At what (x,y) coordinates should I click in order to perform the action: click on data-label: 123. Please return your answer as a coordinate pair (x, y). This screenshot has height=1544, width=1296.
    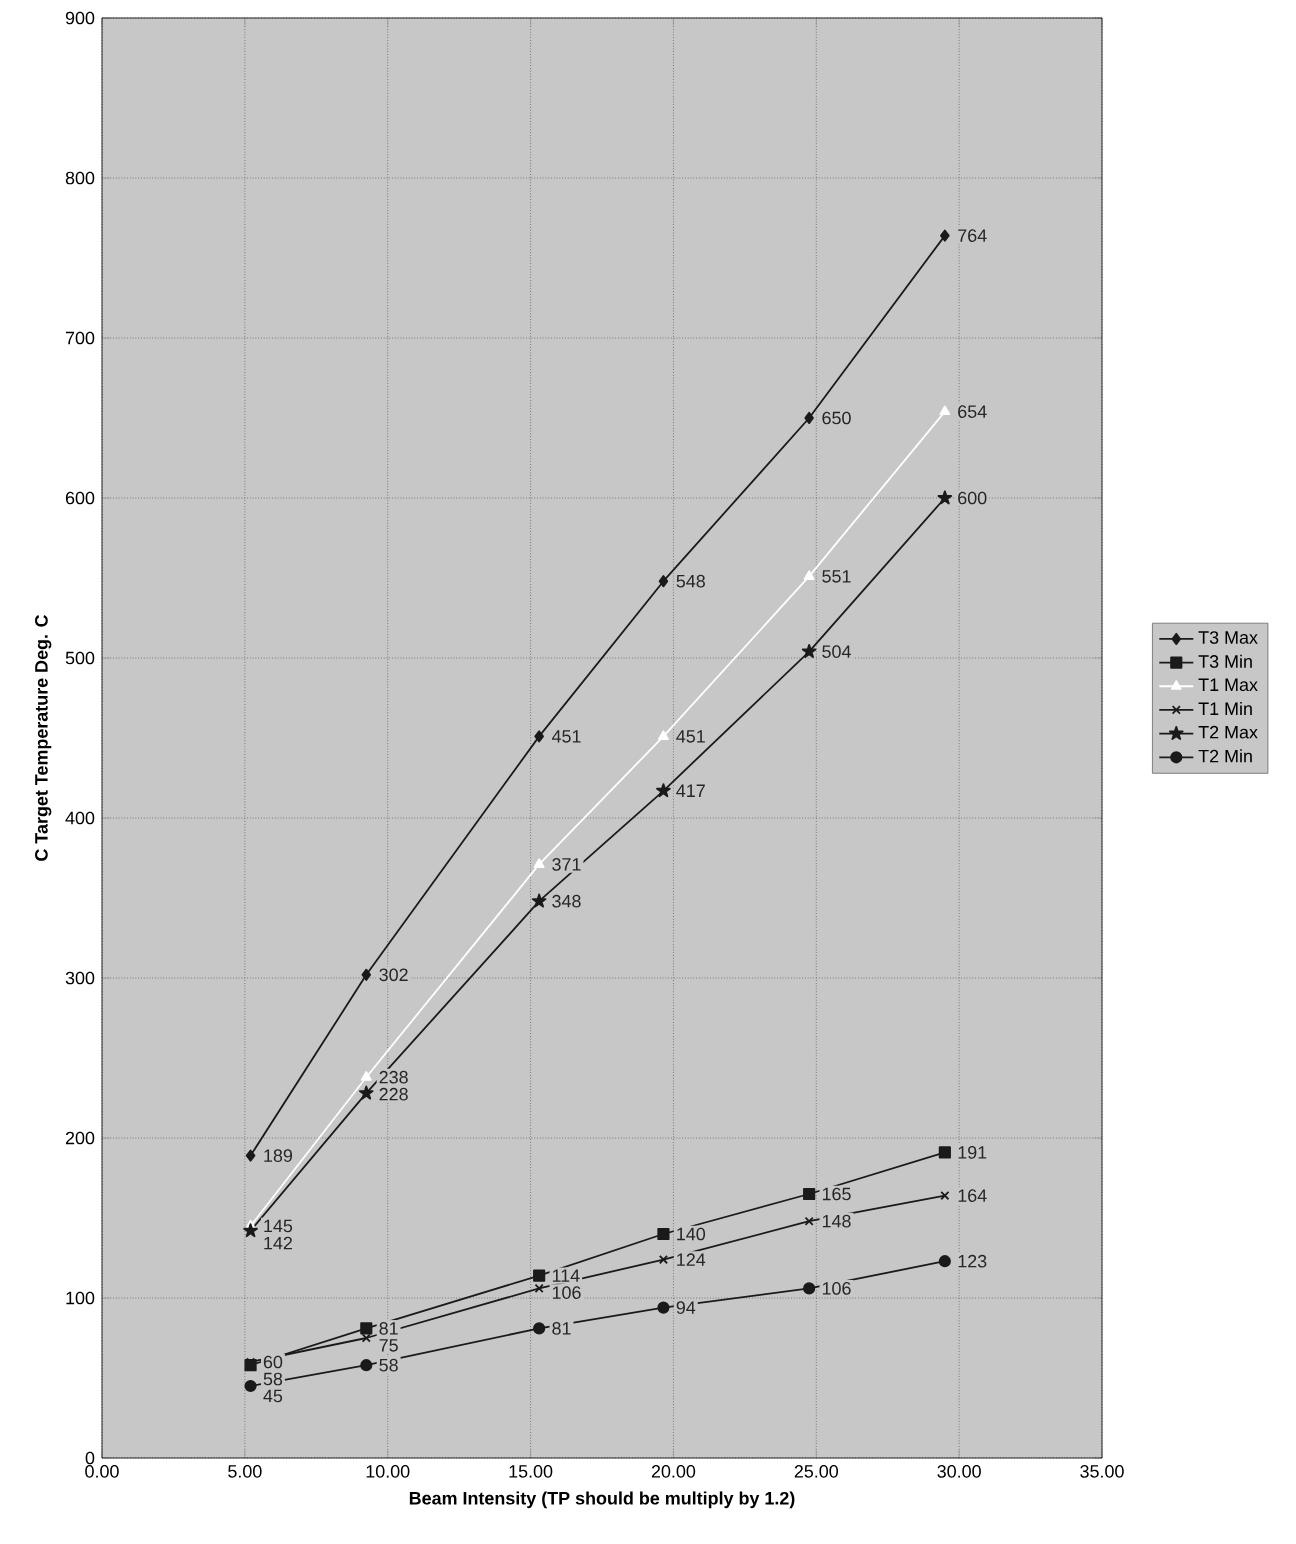
    Looking at the image, I should click on (972, 1261).